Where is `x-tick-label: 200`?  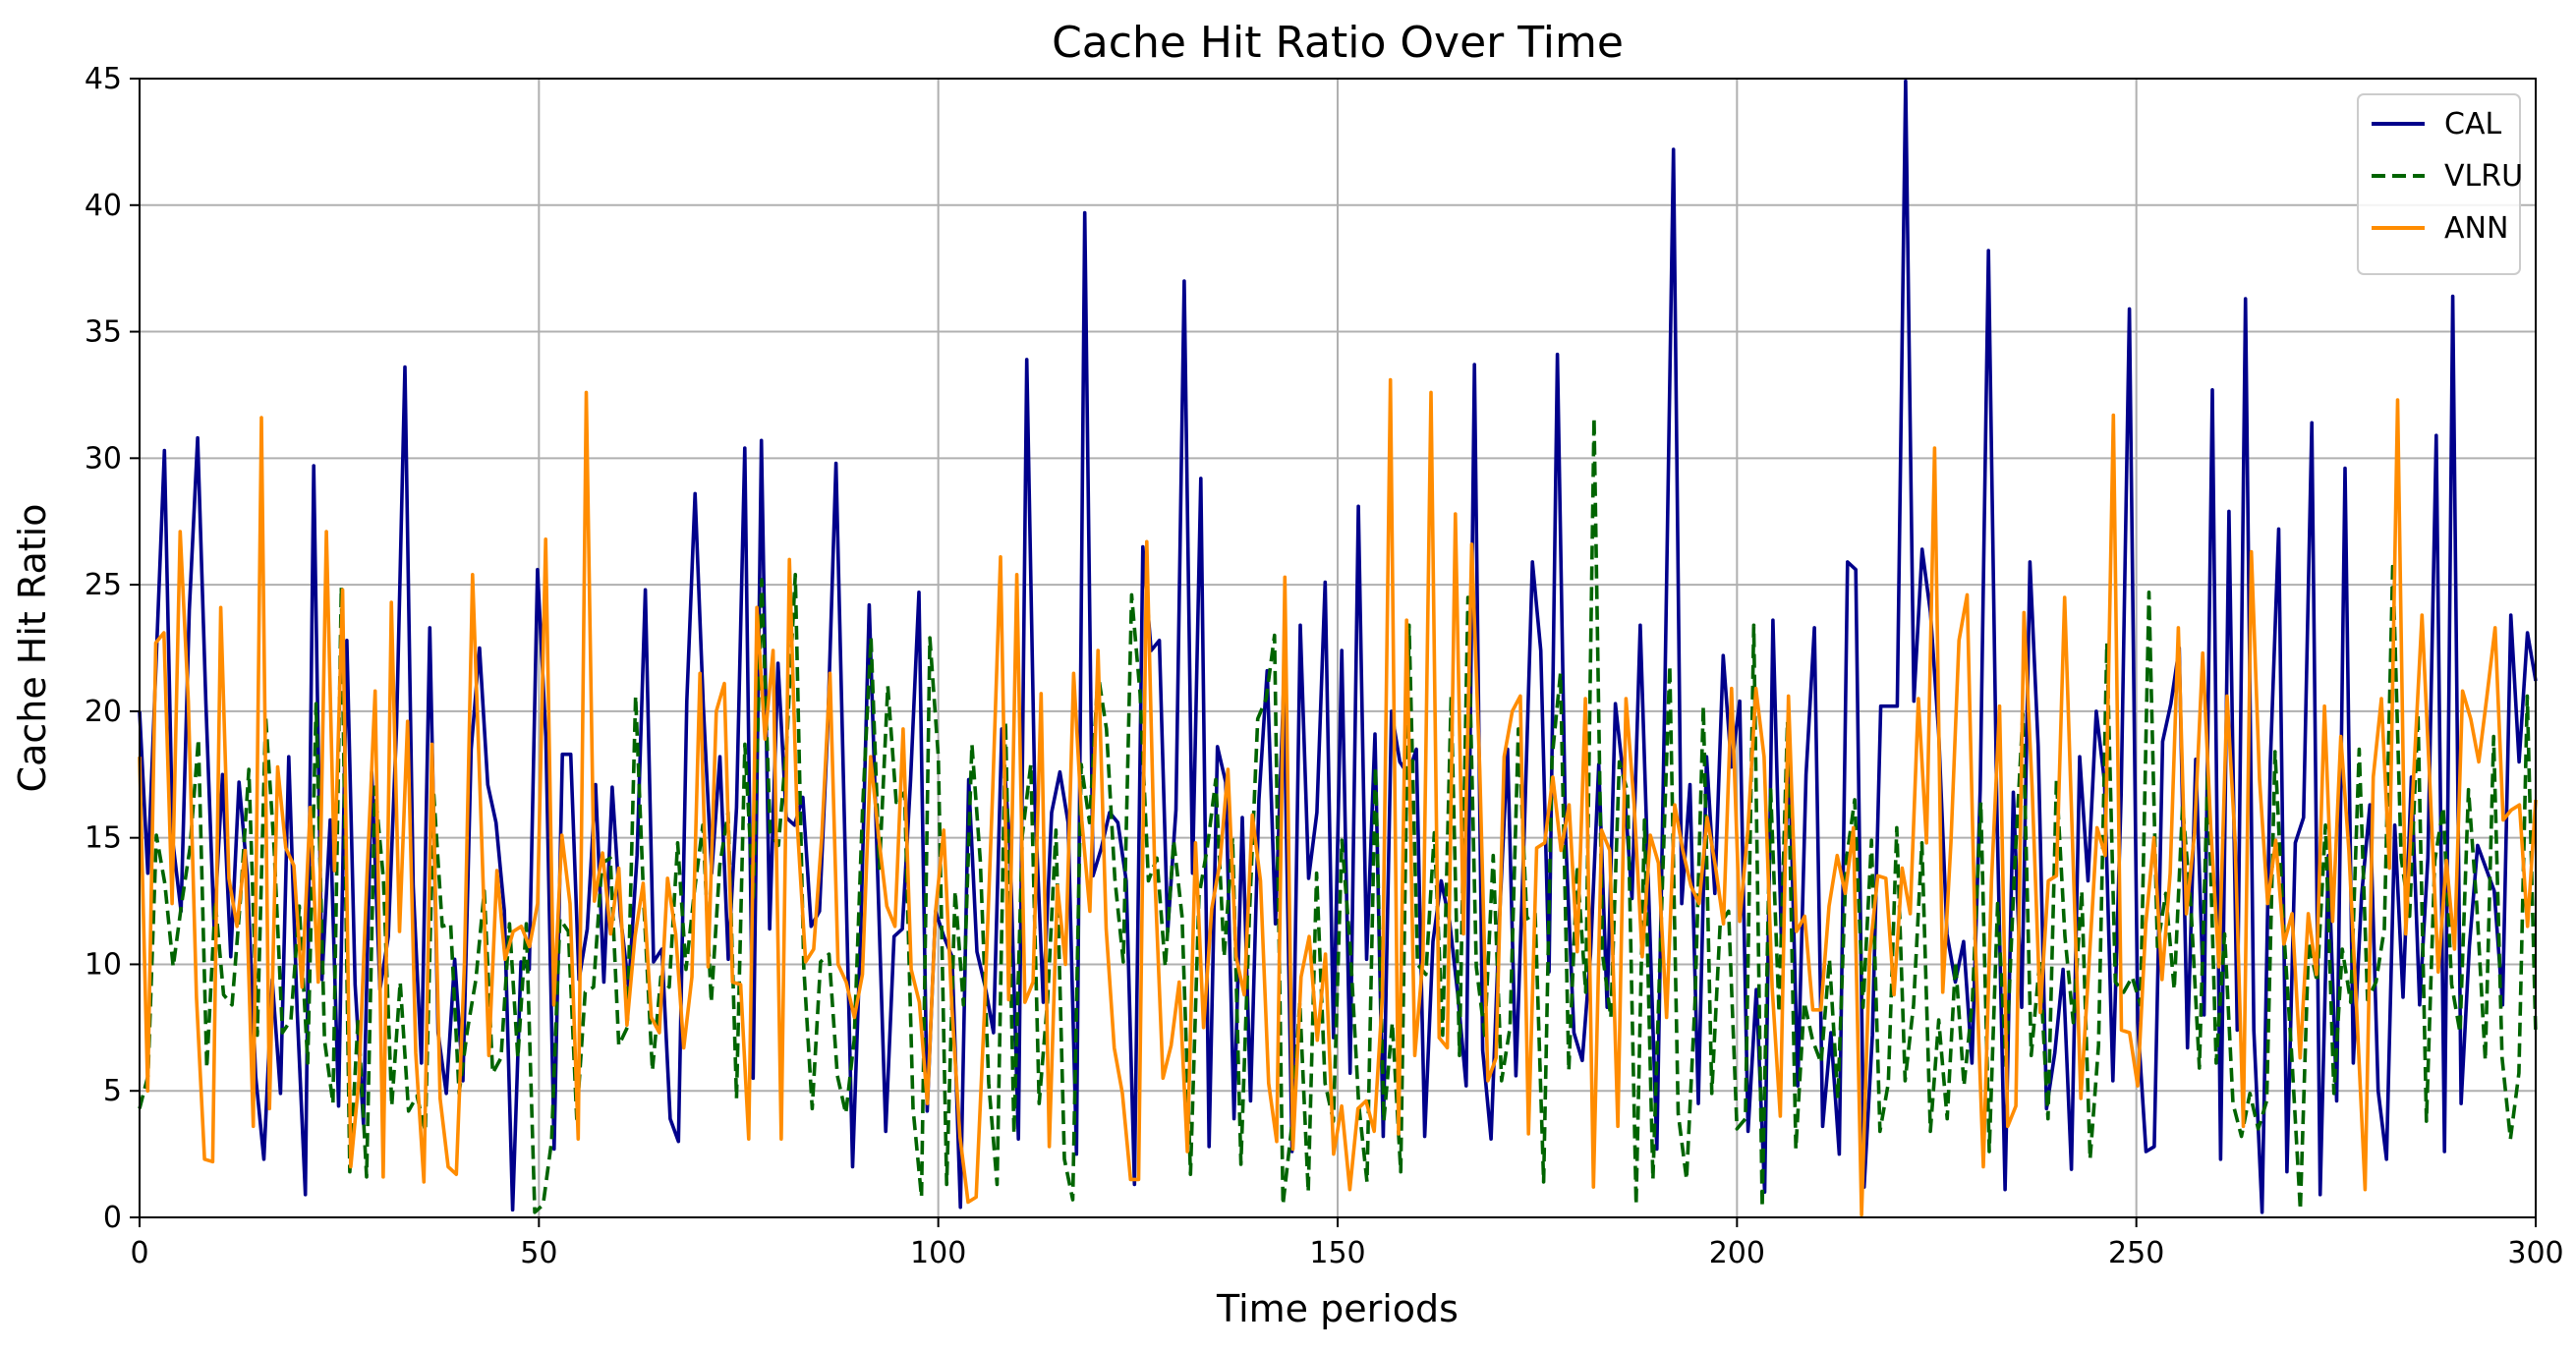 x-tick-label: 200 is located at coordinates (1737, 1253).